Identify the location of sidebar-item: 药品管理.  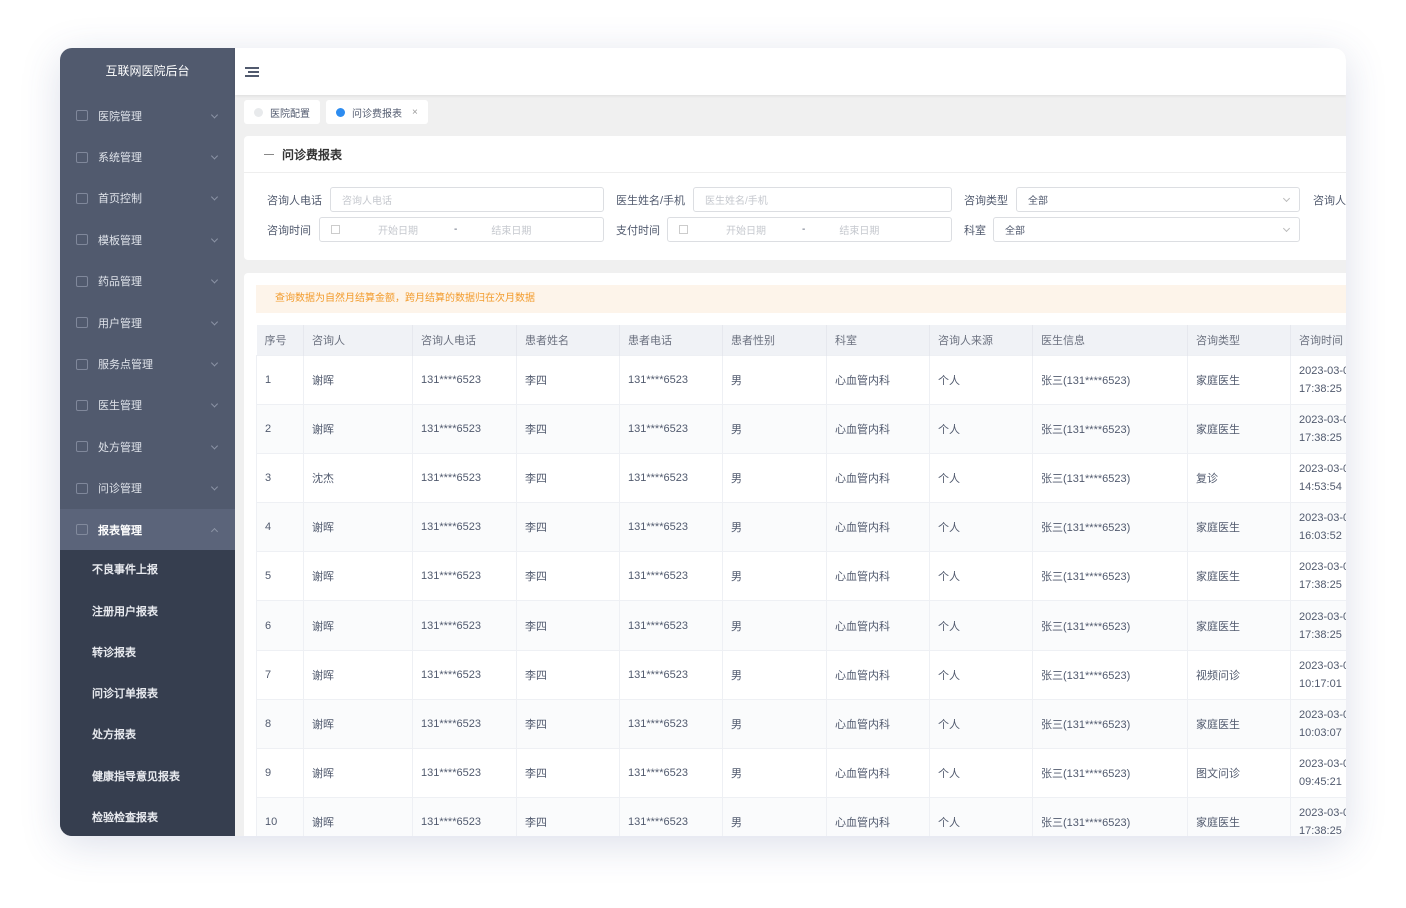
(147, 281).